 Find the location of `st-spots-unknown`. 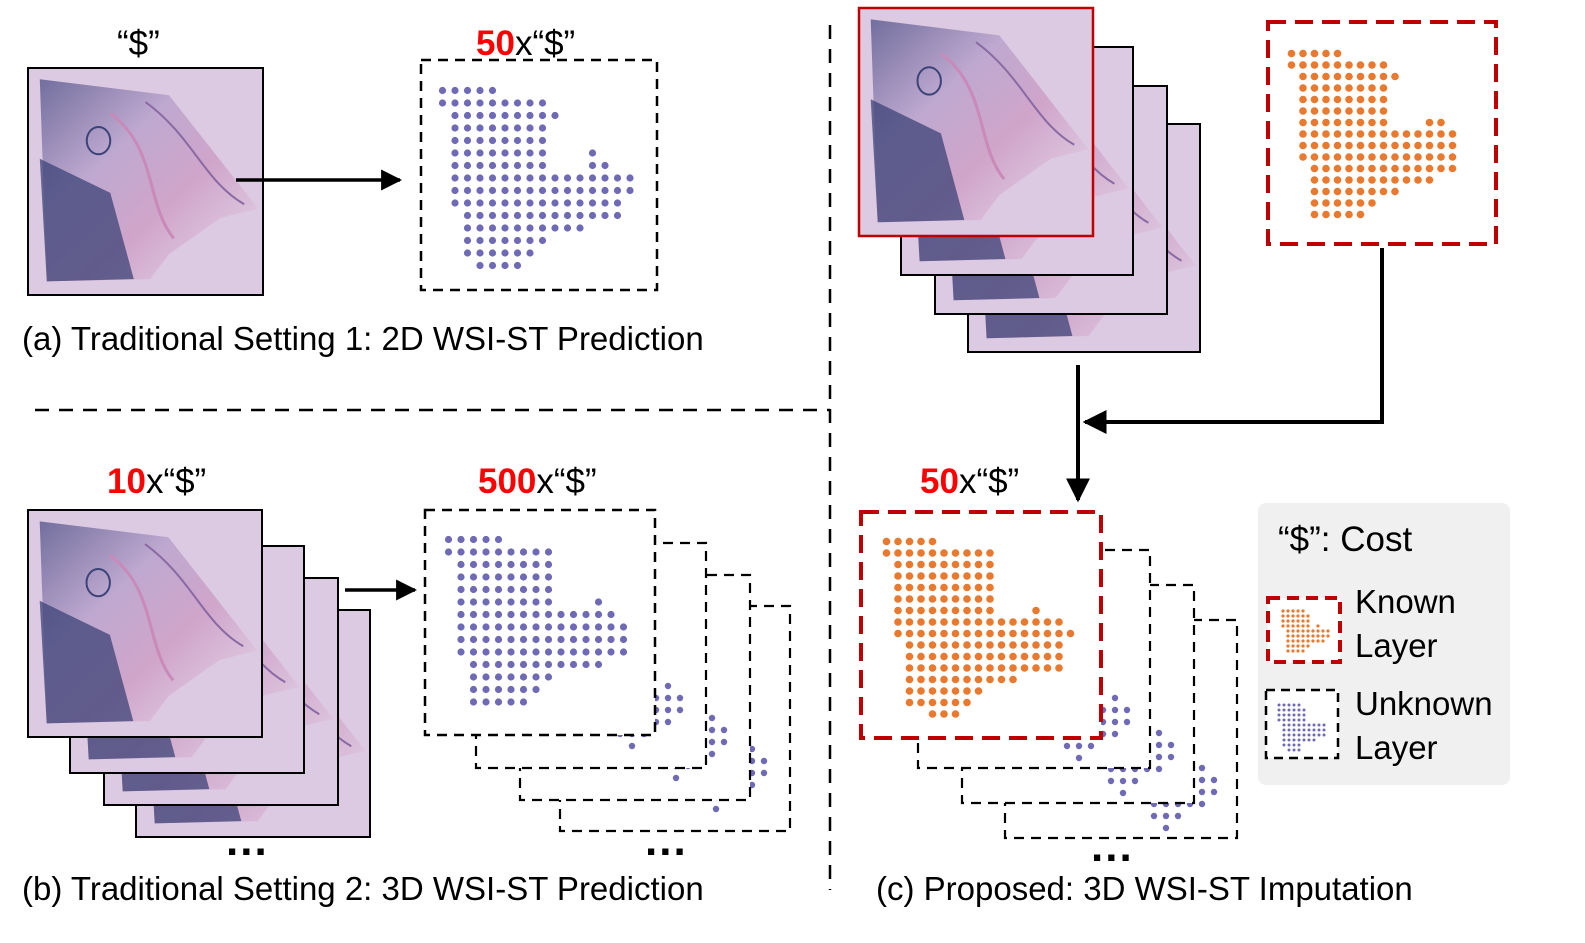

st-spots-unknown is located at coordinates (536, 178).